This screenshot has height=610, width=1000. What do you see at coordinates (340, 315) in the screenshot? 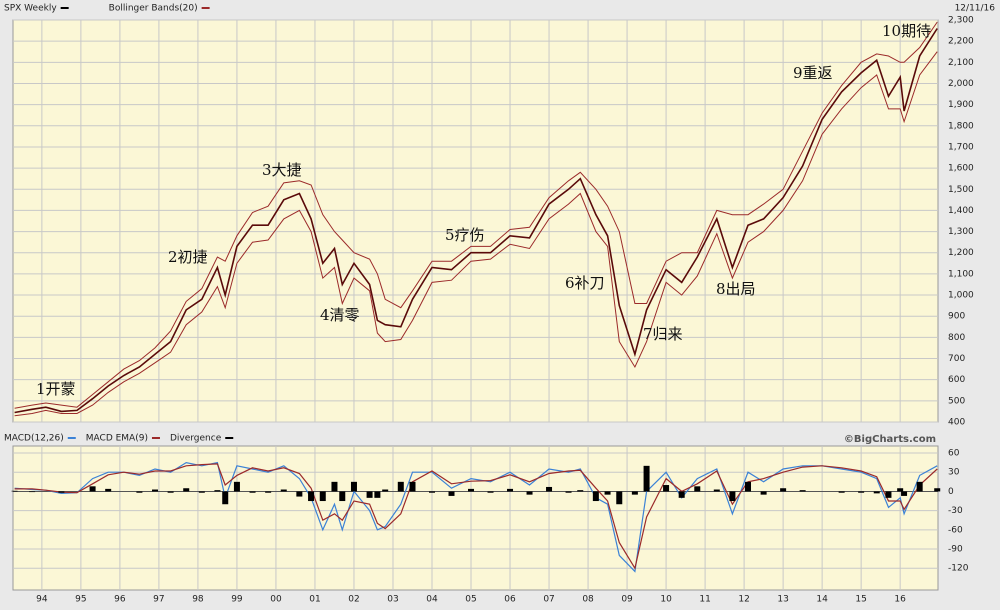
I see `annotation: 4清零` at bounding box center [340, 315].